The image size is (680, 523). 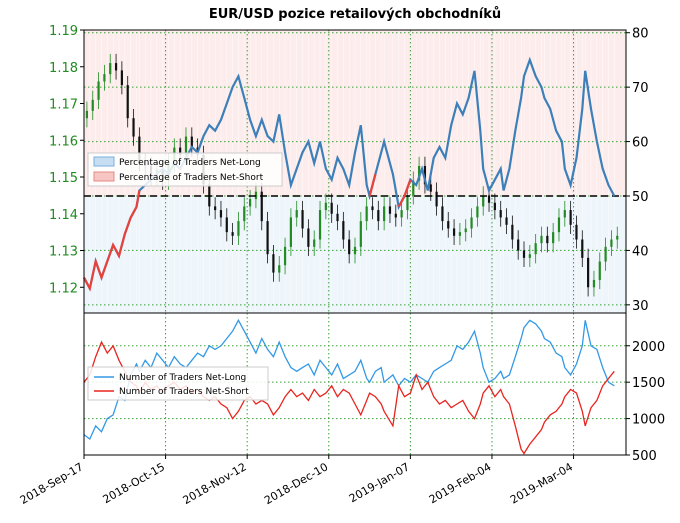 I want to click on percent-tick-label: 70, so click(x=640, y=88).